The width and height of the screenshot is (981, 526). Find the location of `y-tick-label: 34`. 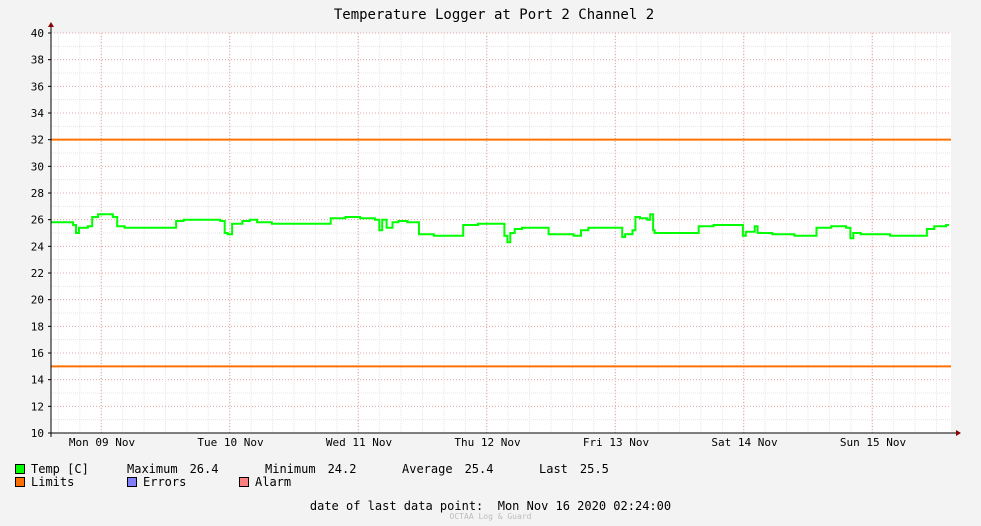

y-tick-label: 34 is located at coordinates (38, 113).